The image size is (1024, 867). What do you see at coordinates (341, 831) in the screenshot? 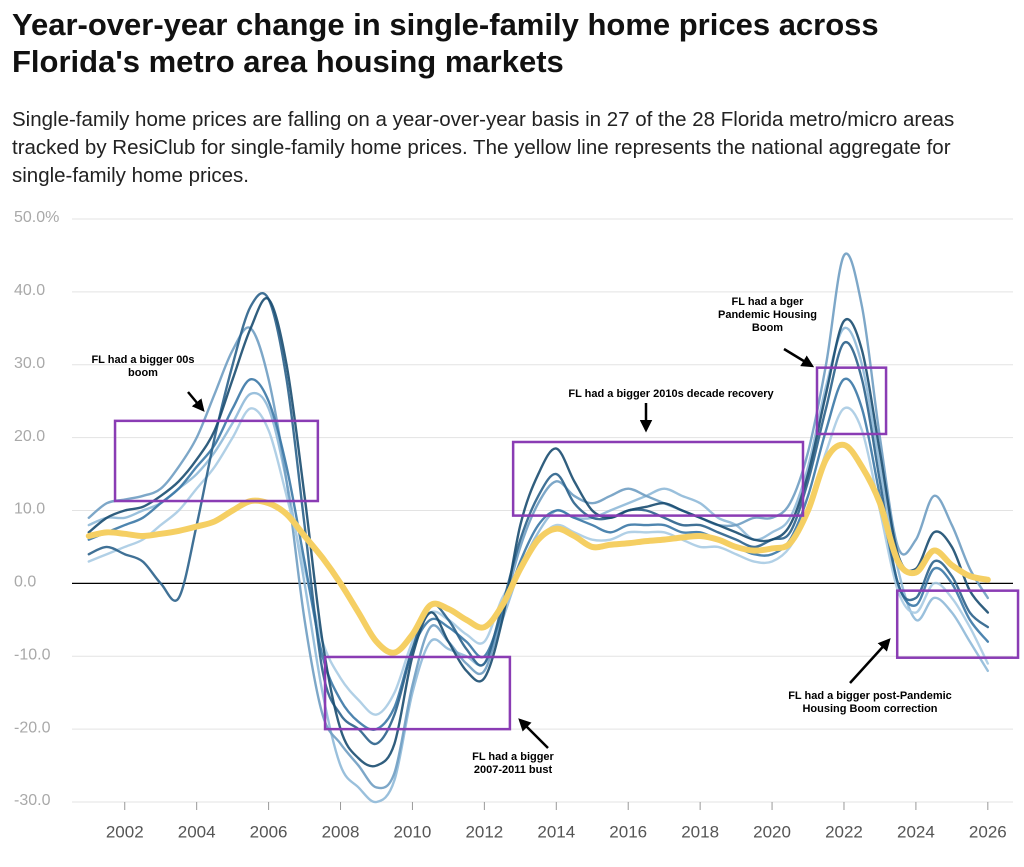
I see `x-tick-label: 2008` at bounding box center [341, 831].